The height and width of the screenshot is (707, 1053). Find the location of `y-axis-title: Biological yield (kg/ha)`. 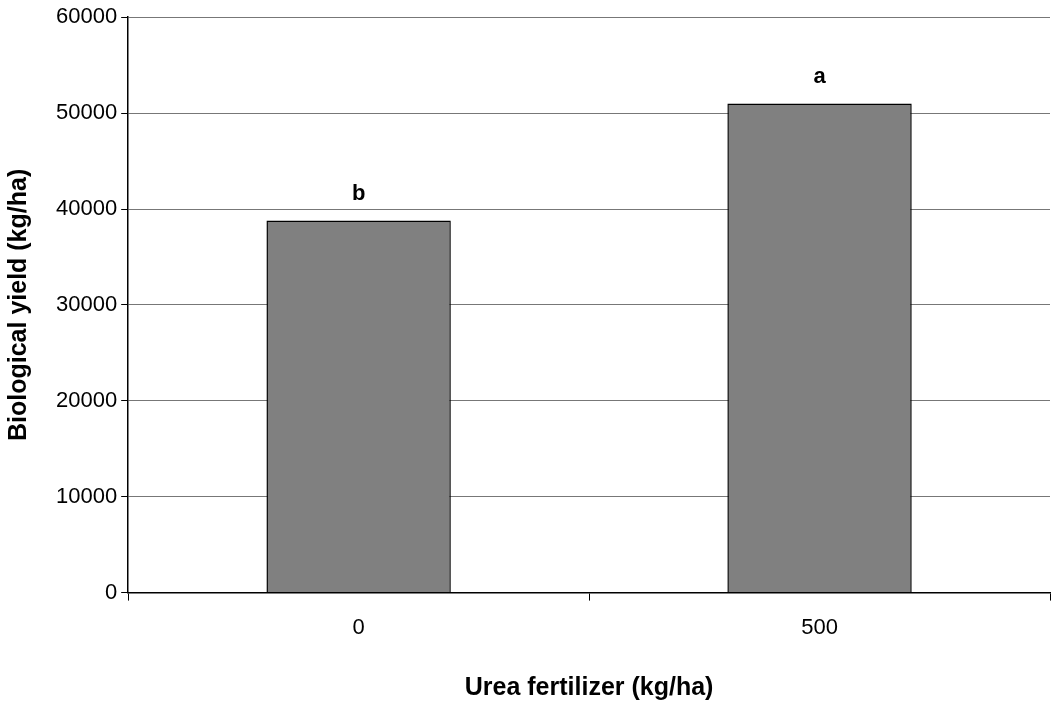

y-axis-title: Biological yield (kg/ha) is located at coordinates (16, 305).